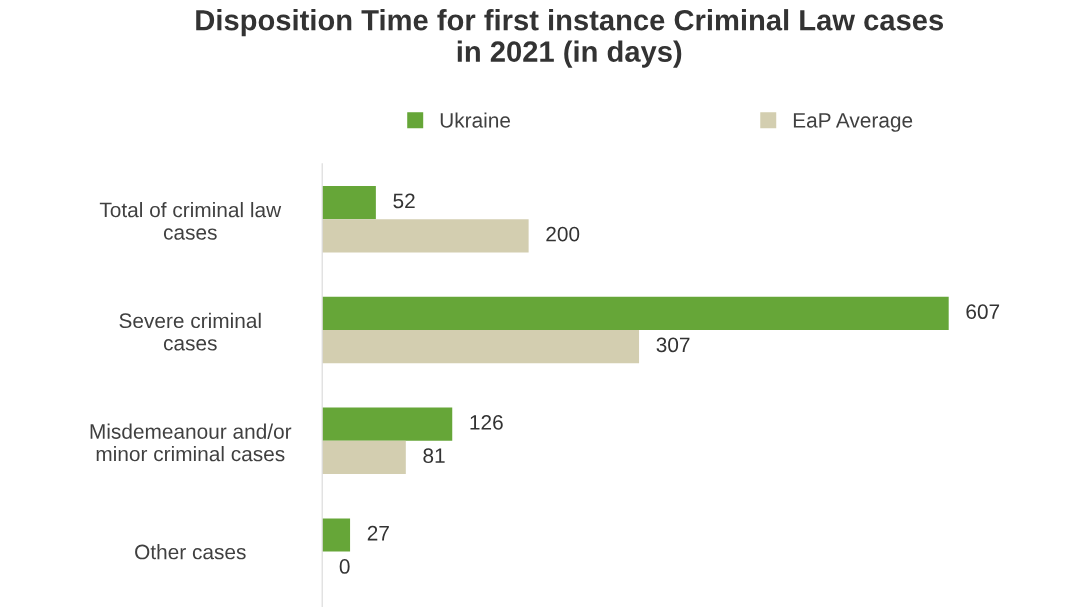 The image size is (1074, 607). I want to click on legend-label: EaP Average, so click(853, 122).